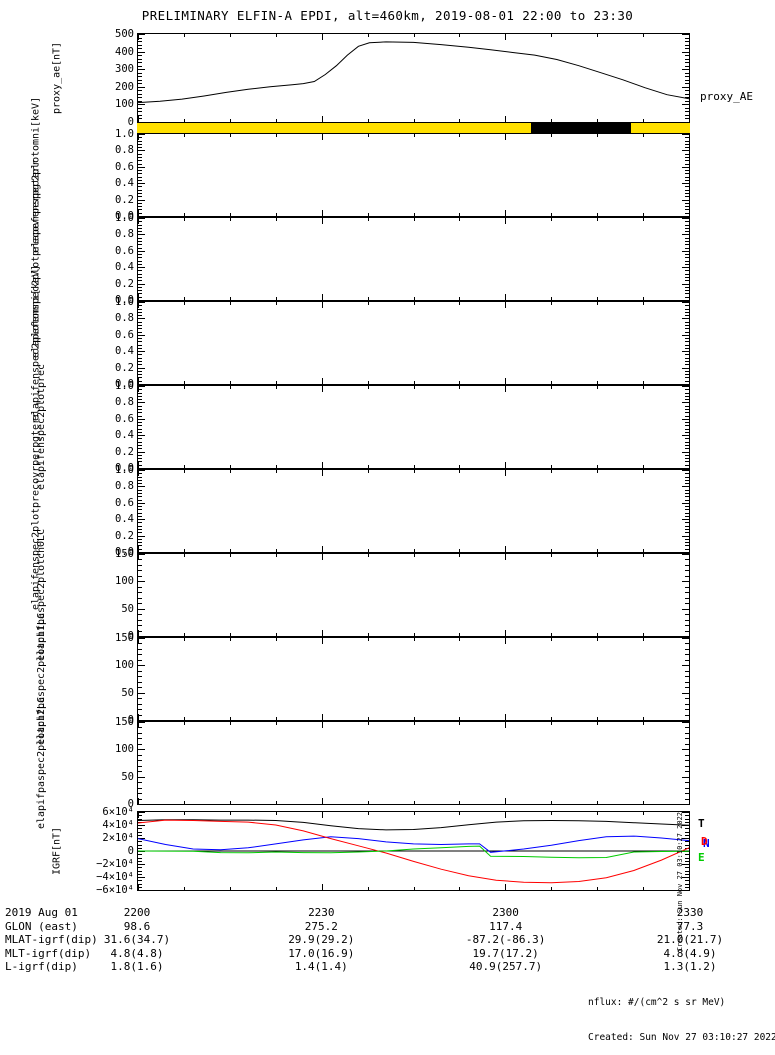 The image size is (775, 1055). What do you see at coordinates (41, 967) in the screenshot?
I see `footer-row-label: L-igrf(dip)` at bounding box center [41, 967].